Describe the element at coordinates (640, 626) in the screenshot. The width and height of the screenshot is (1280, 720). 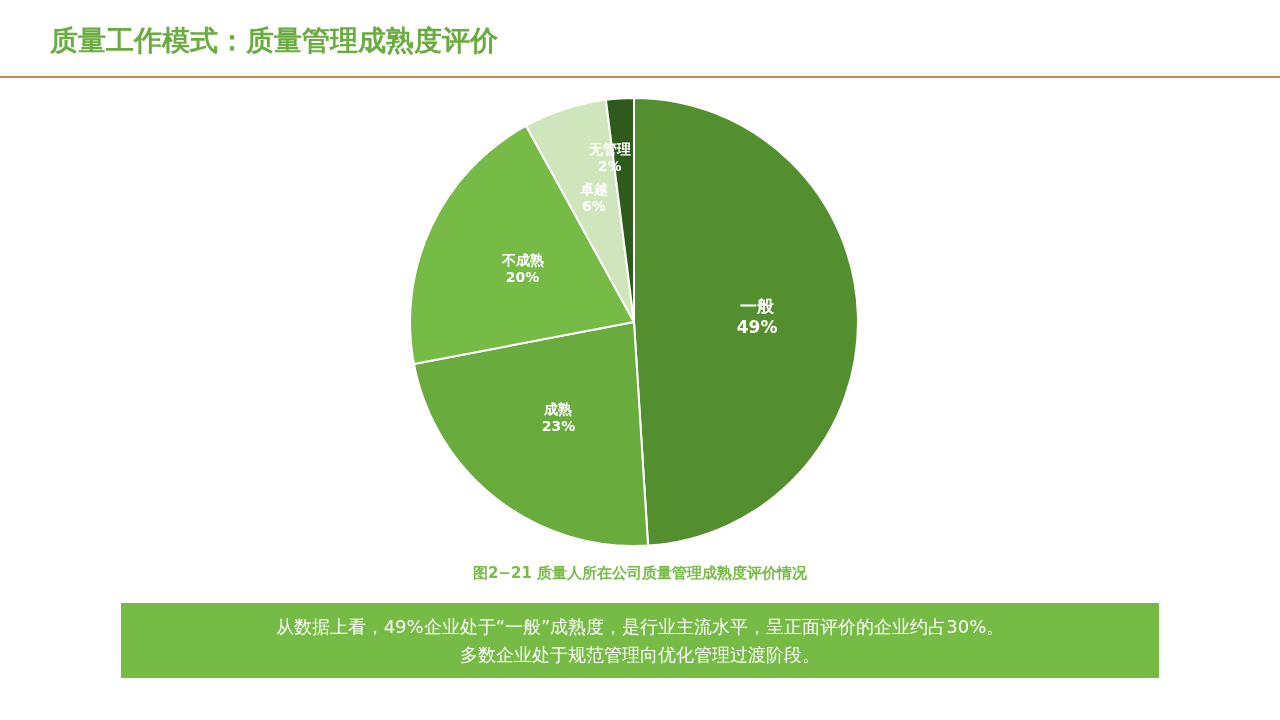
I see `text: 从数据上看，49%企业处于“一般”成熟度，是行业主流水平，呈正面评价的企业约占30%。` at that location.